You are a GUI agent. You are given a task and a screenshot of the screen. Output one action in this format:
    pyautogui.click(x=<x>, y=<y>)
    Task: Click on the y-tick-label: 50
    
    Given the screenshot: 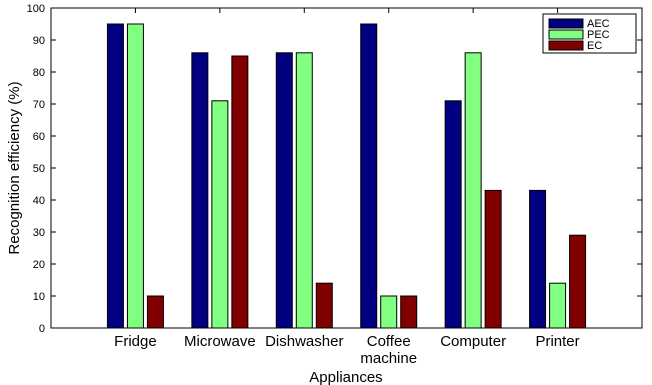 What is the action you would take?
    pyautogui.click(x=39, y=169)
    